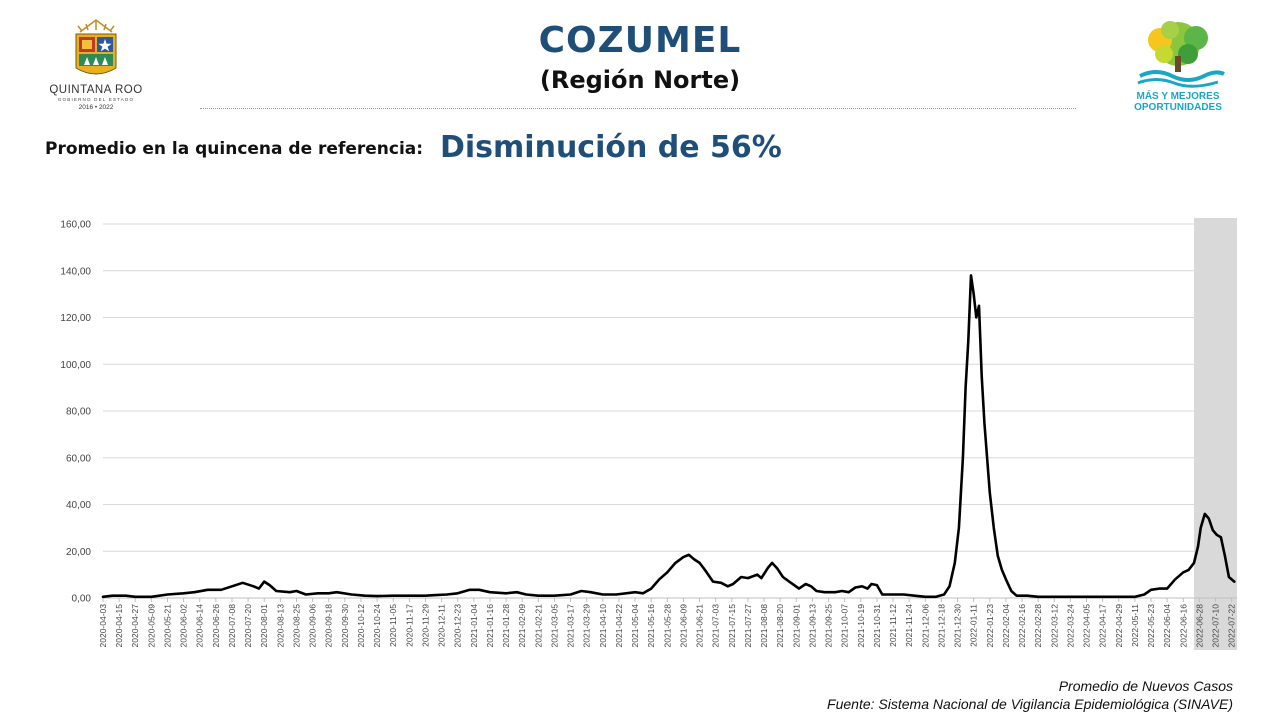 Image resolution: width=1280 pixels, height=720 pixels. What do you see at coordinates (812, 626) in the screenshot?
I see `x-tick-label: 2021-09-13` at bounding box center [812, 626].